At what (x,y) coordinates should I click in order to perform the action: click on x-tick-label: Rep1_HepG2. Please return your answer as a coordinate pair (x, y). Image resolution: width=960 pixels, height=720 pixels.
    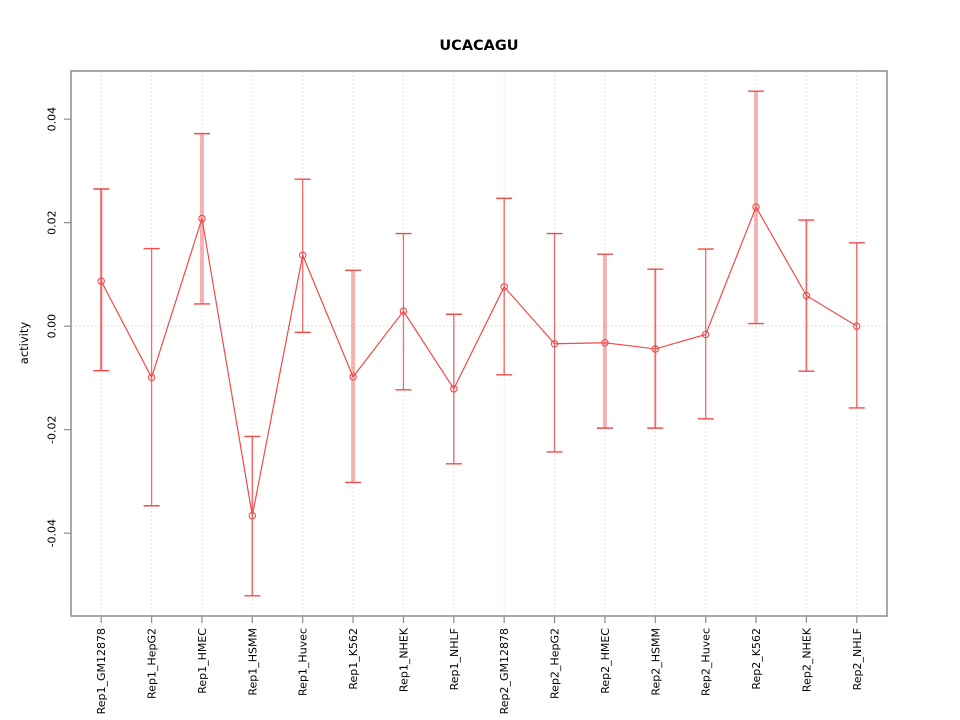
    Looking at the image, I should click on (152, 663).